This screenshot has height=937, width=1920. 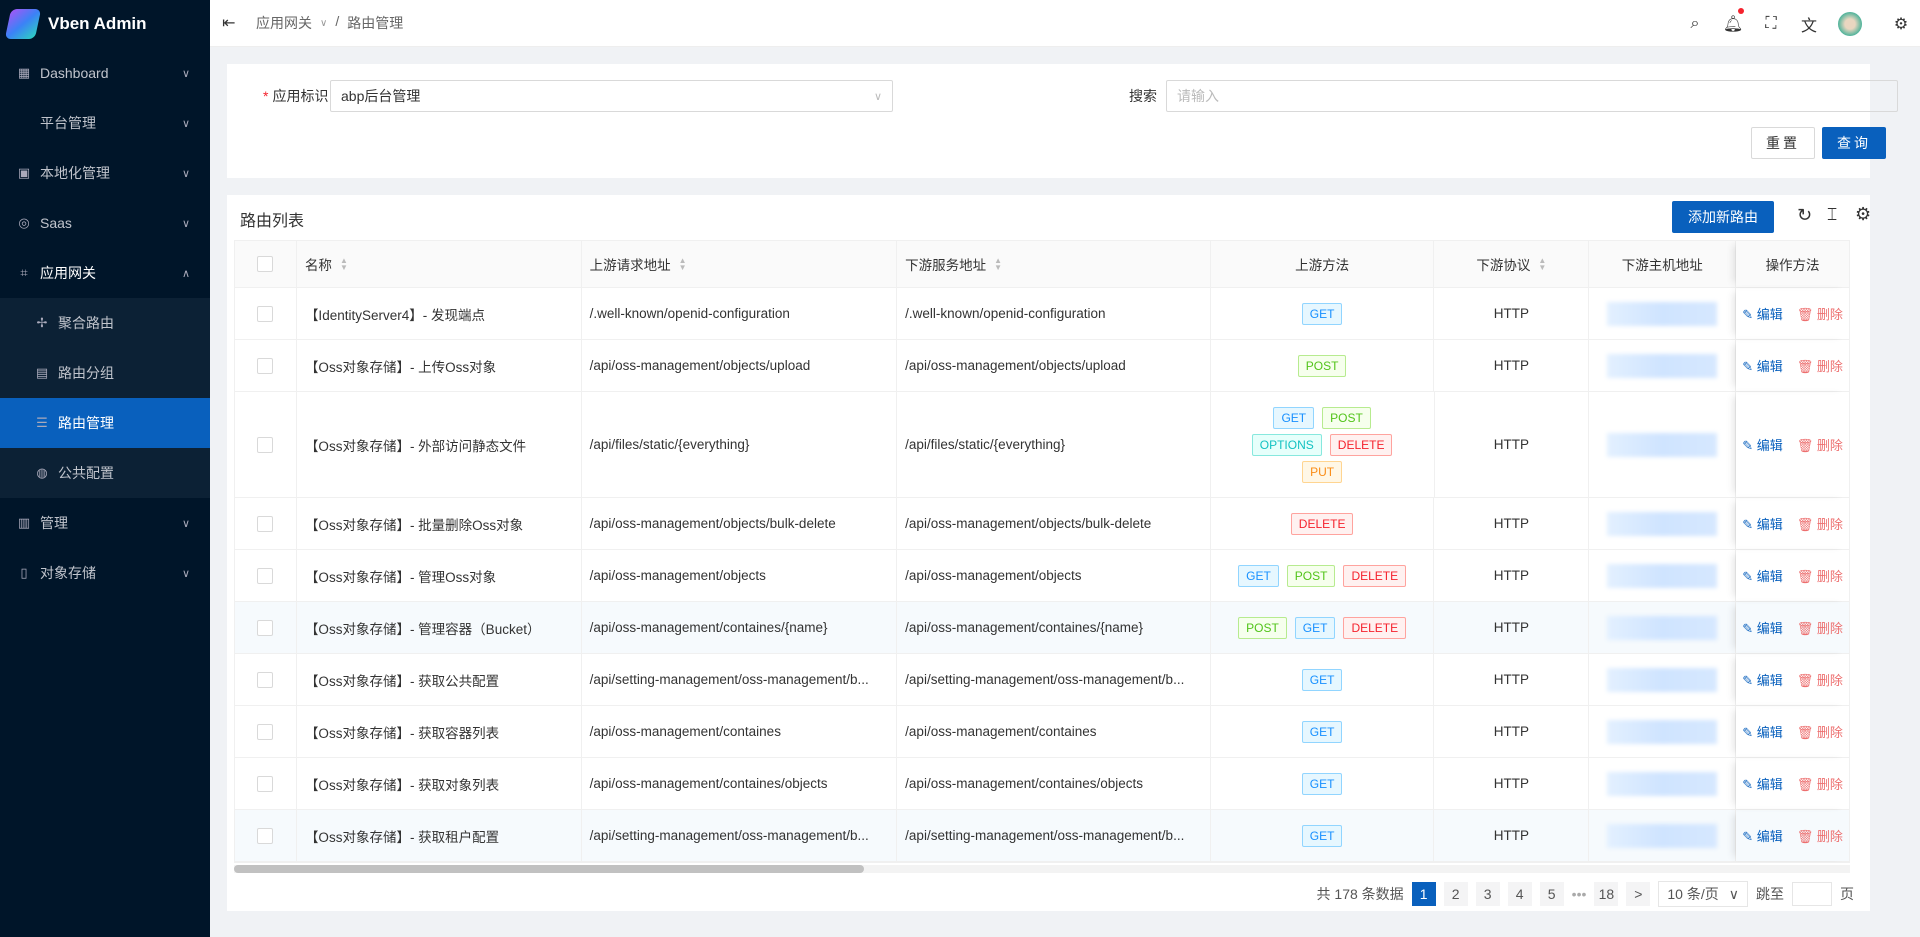 What do you see at coordinates (1805, 215) in the screenshot?
I see `refresh-icon: ↻` at bounding box center [1805, 215].